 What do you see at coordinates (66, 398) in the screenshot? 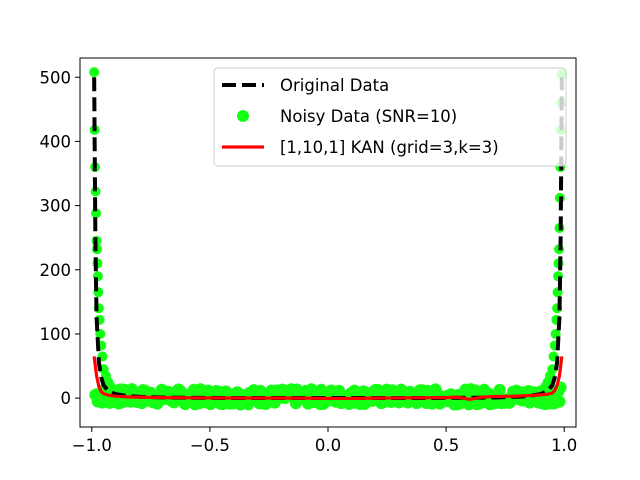
I see `y-tick-label: 0` at bounding box center [66, 398].